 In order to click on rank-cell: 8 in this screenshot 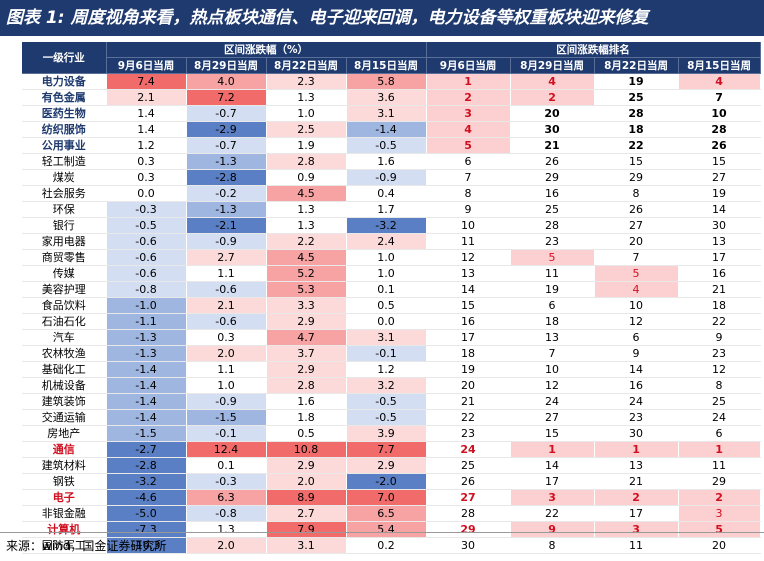, I will do `click(552, 545)`.